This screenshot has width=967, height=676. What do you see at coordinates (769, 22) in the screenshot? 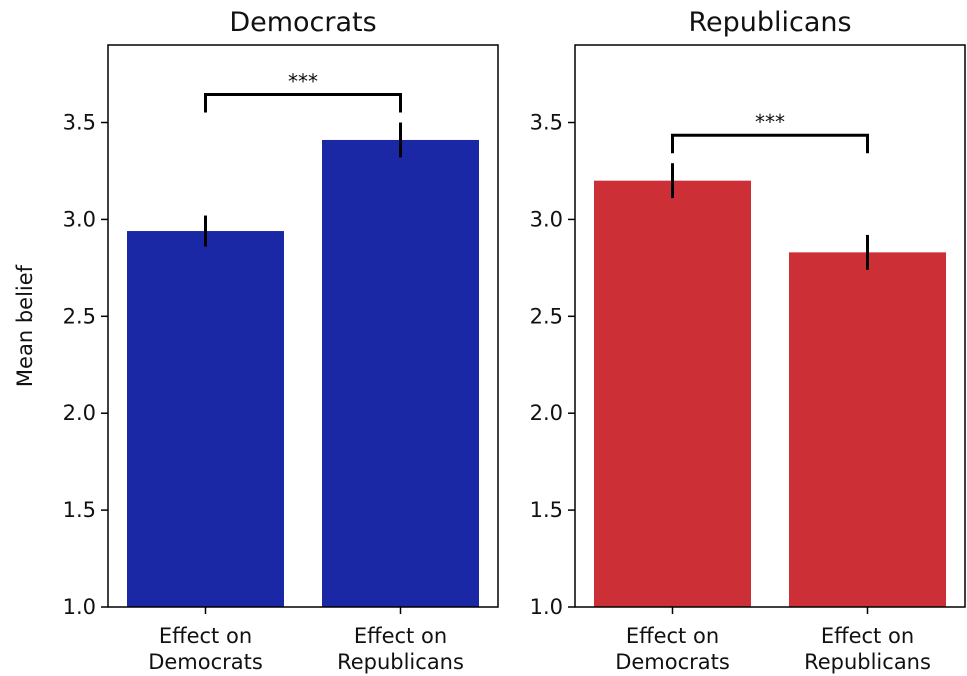
I see `panel-title: Republicans` at bounding box center [769, 22].